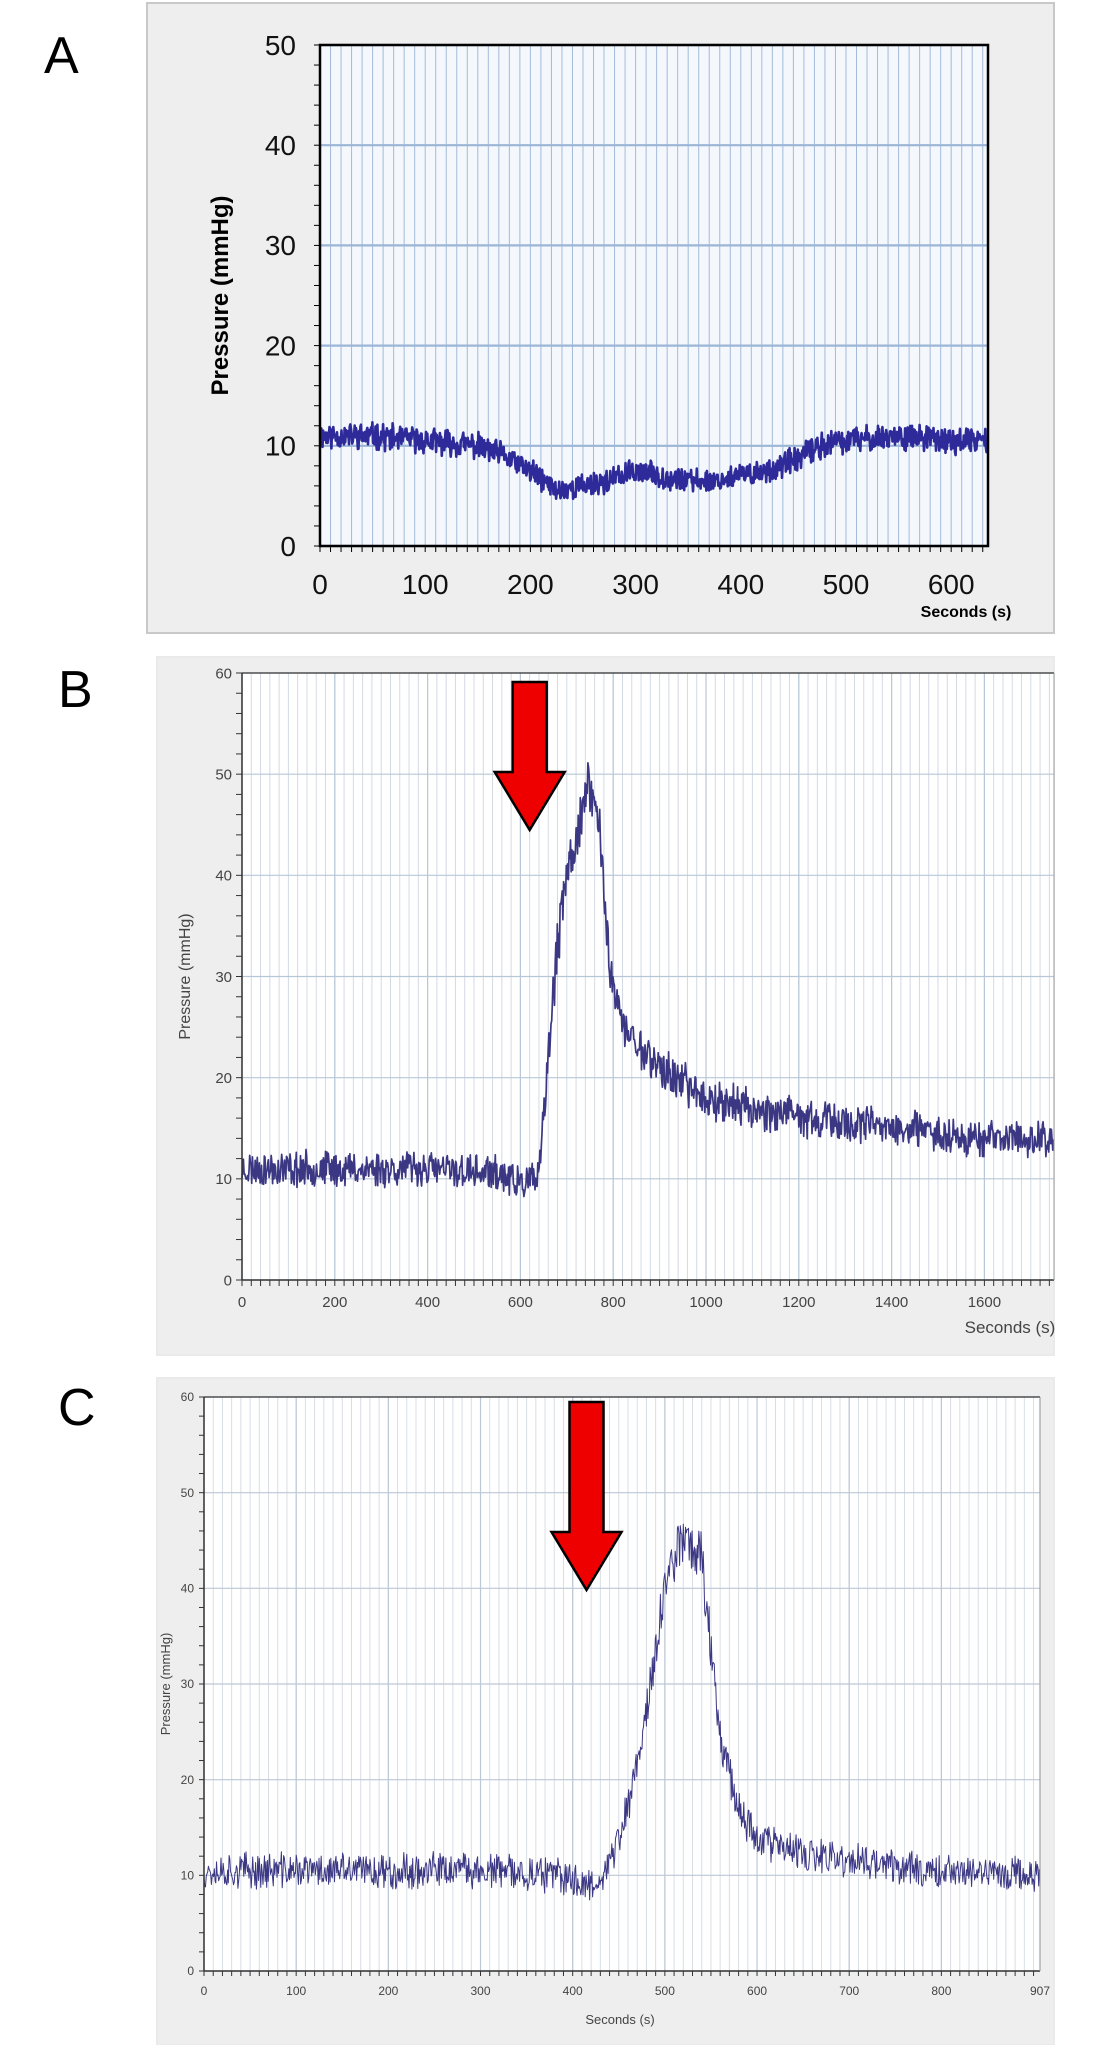 This screenshot has height=2045, width=1107. I want to click on plot-area, so click(654, 295).